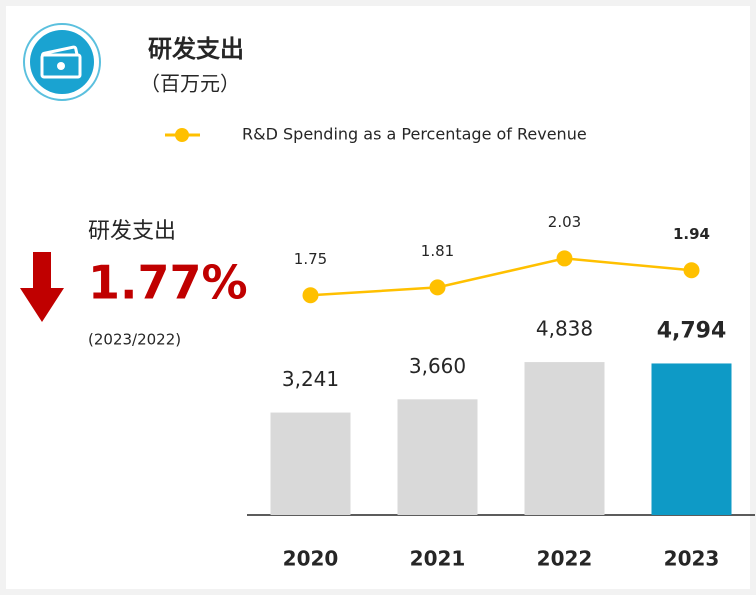 The image size is (756, 595). What do you see at coordinates (311, 559) in the screenshot?
I see `x-tick-label: 2020` at bounding box center [311, 559].